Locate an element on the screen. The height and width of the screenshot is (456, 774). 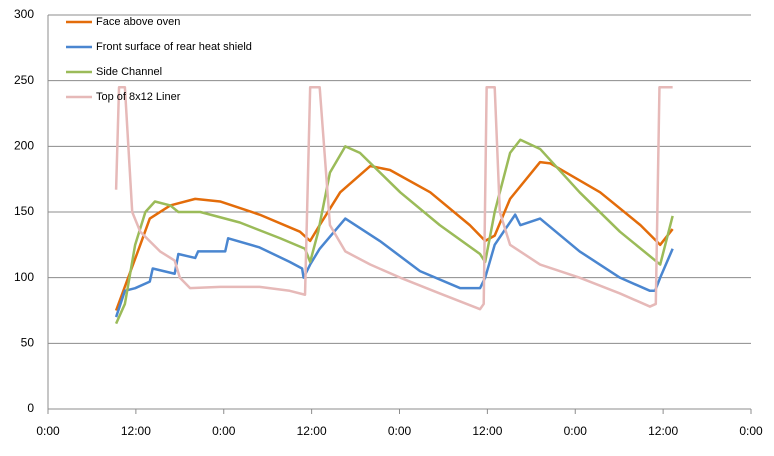
y-tick-label: 150 is located at coordinates (24, 211).